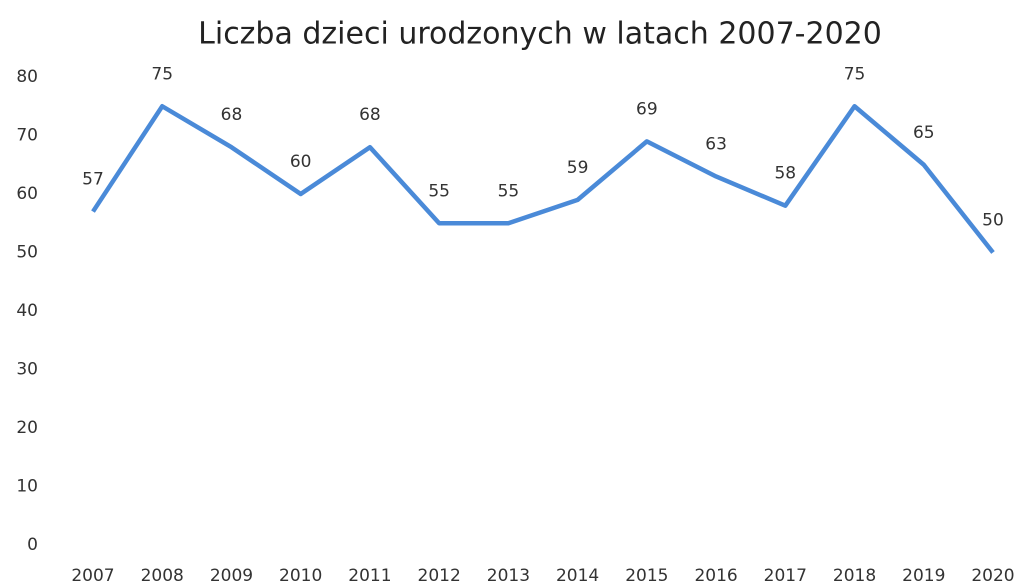  Describe the element at coordinates (785, 575) in the screenshot. I see `x-tick-label: 2017` at that location.